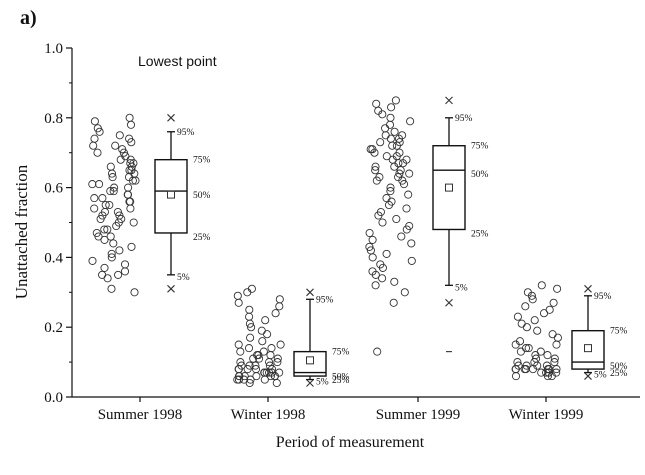 The image size is (645, 475). Describe the element at coordinates (449, 100) in the screenshot. I see `max-marker` at that location.